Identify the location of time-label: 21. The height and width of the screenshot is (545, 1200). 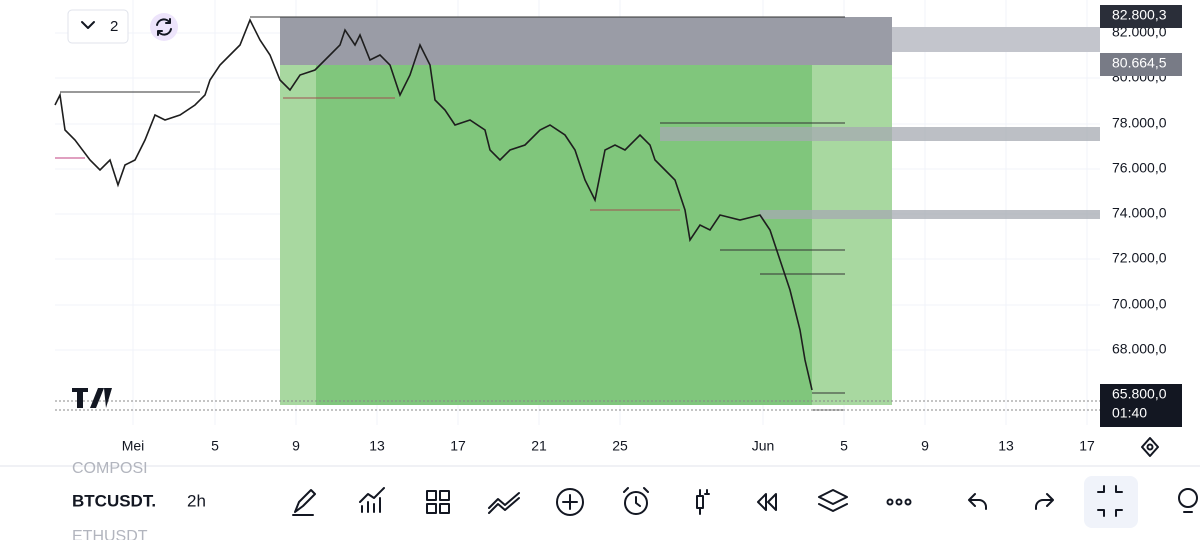
(539, 446).